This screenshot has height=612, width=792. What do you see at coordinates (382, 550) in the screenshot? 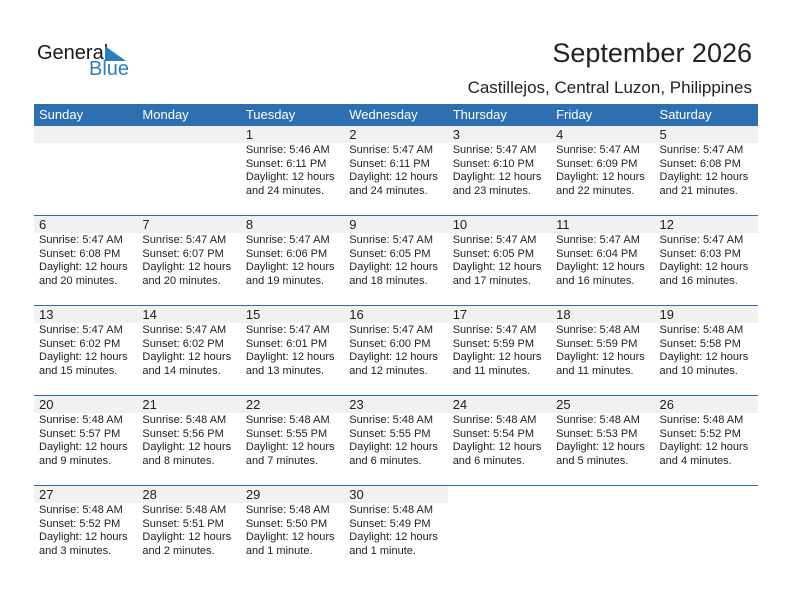
I see `minutes-text: and 1 minute.` at bounding box center [382, 550].